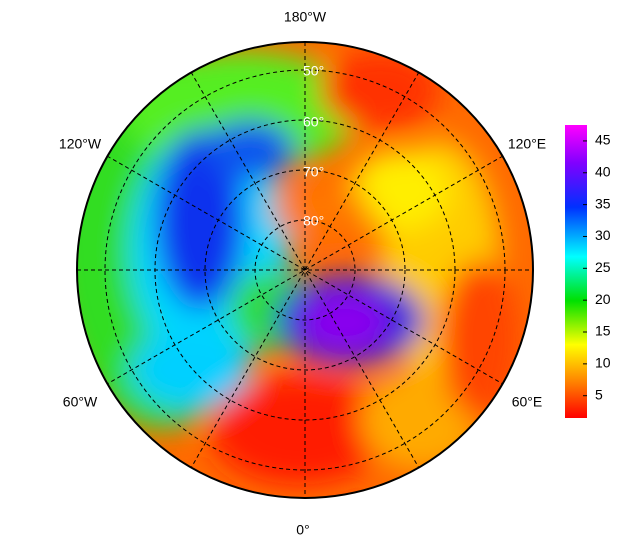 The width and height of the screenshot is (625, 557). Describe the element at coordinates (313, 71) in the screenshot. I see `latitude-label: 50°` at that location.